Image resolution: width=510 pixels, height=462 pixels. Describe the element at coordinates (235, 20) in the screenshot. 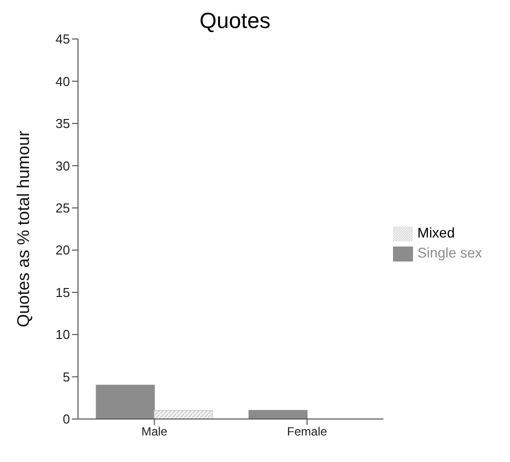

I see `chart-title: Quotes` at that location.